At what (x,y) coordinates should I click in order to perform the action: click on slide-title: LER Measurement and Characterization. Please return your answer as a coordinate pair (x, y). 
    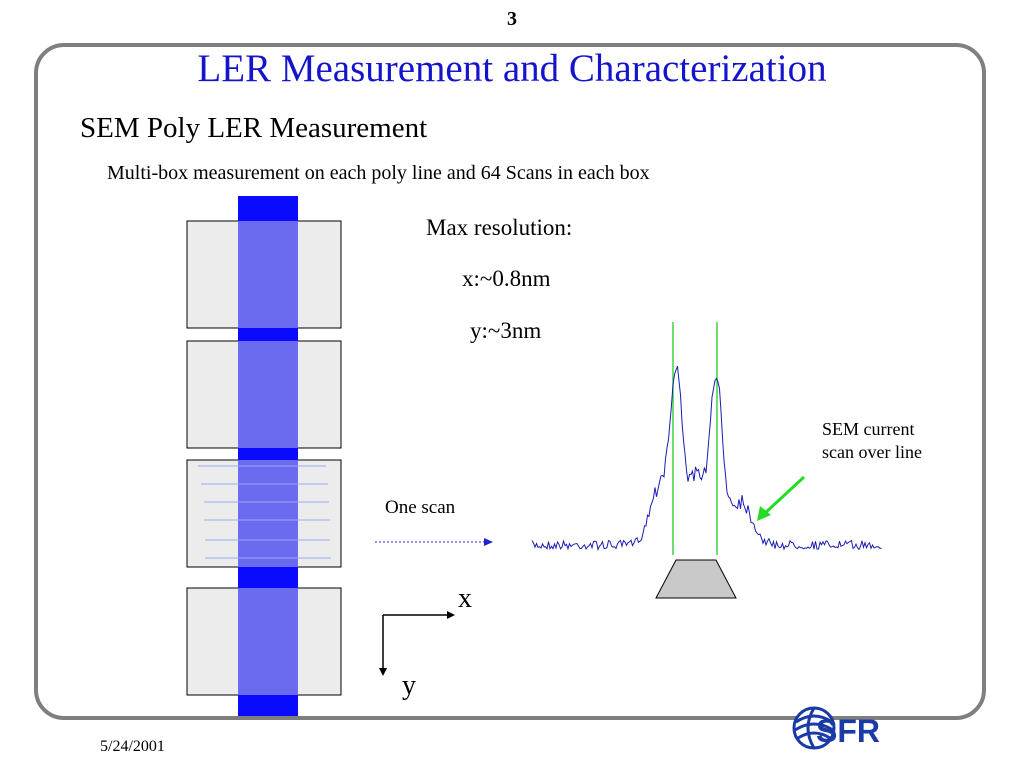
    Looking at the image, I should click on (512, 68).